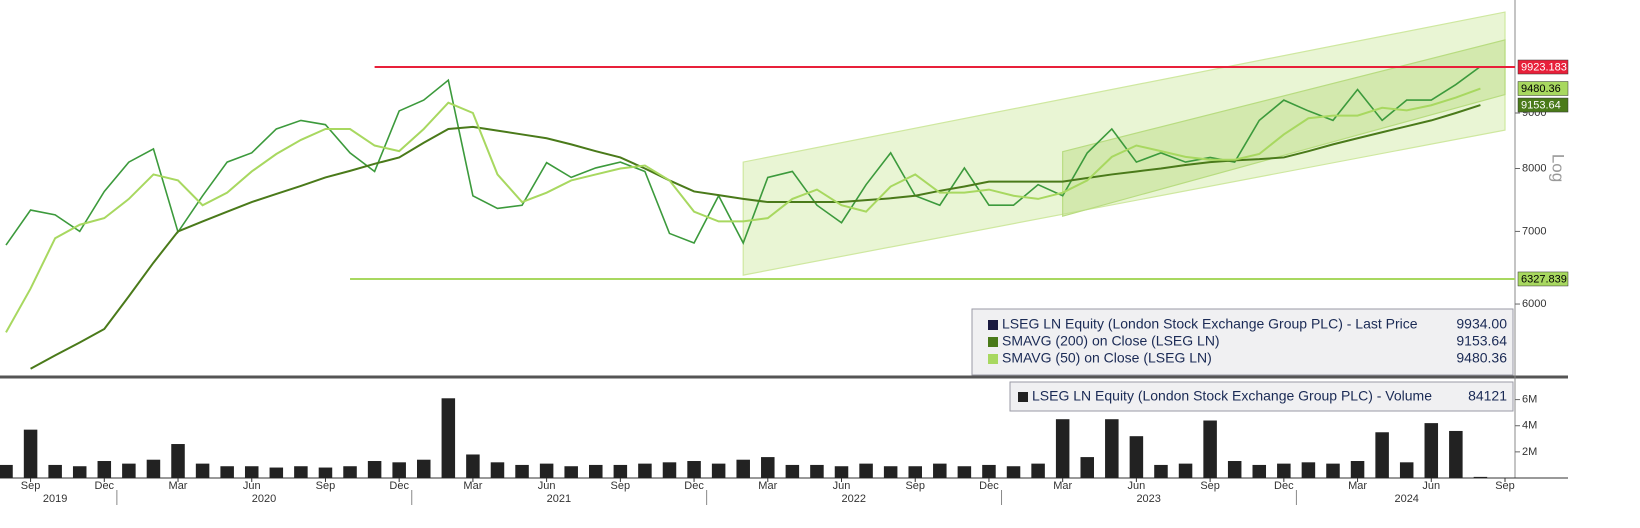 This screenshot has width=1640, height=528. What do you see at coordinates (1242, 342) in the screenshot?
I see `price-legend-box` at bounding box center [1242, 342].